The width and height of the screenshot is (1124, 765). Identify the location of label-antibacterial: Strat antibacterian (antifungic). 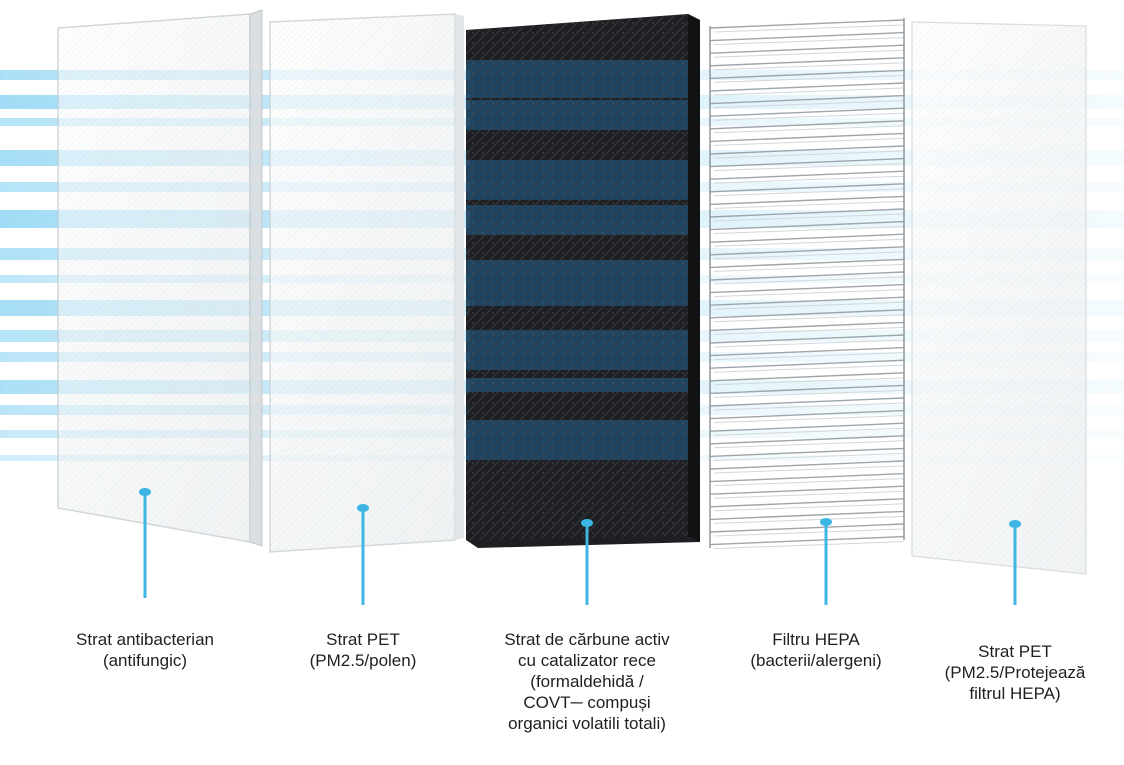
(145, 650).